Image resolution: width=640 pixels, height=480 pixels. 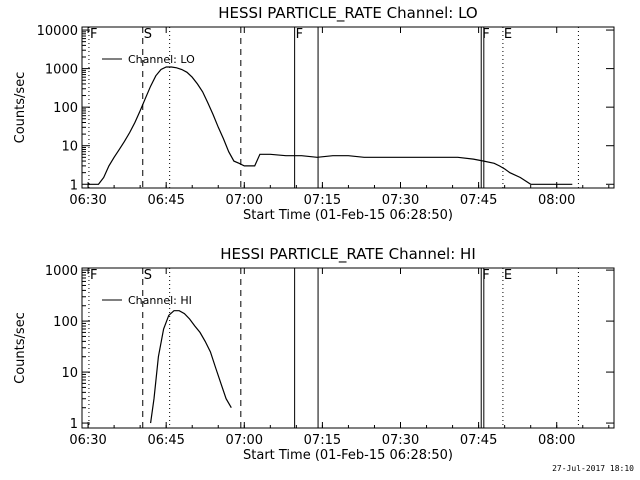 What do you see at coordinates (191, 367) in the screenshot?
I see `series-line-hi` at bounding box center [191, 367].